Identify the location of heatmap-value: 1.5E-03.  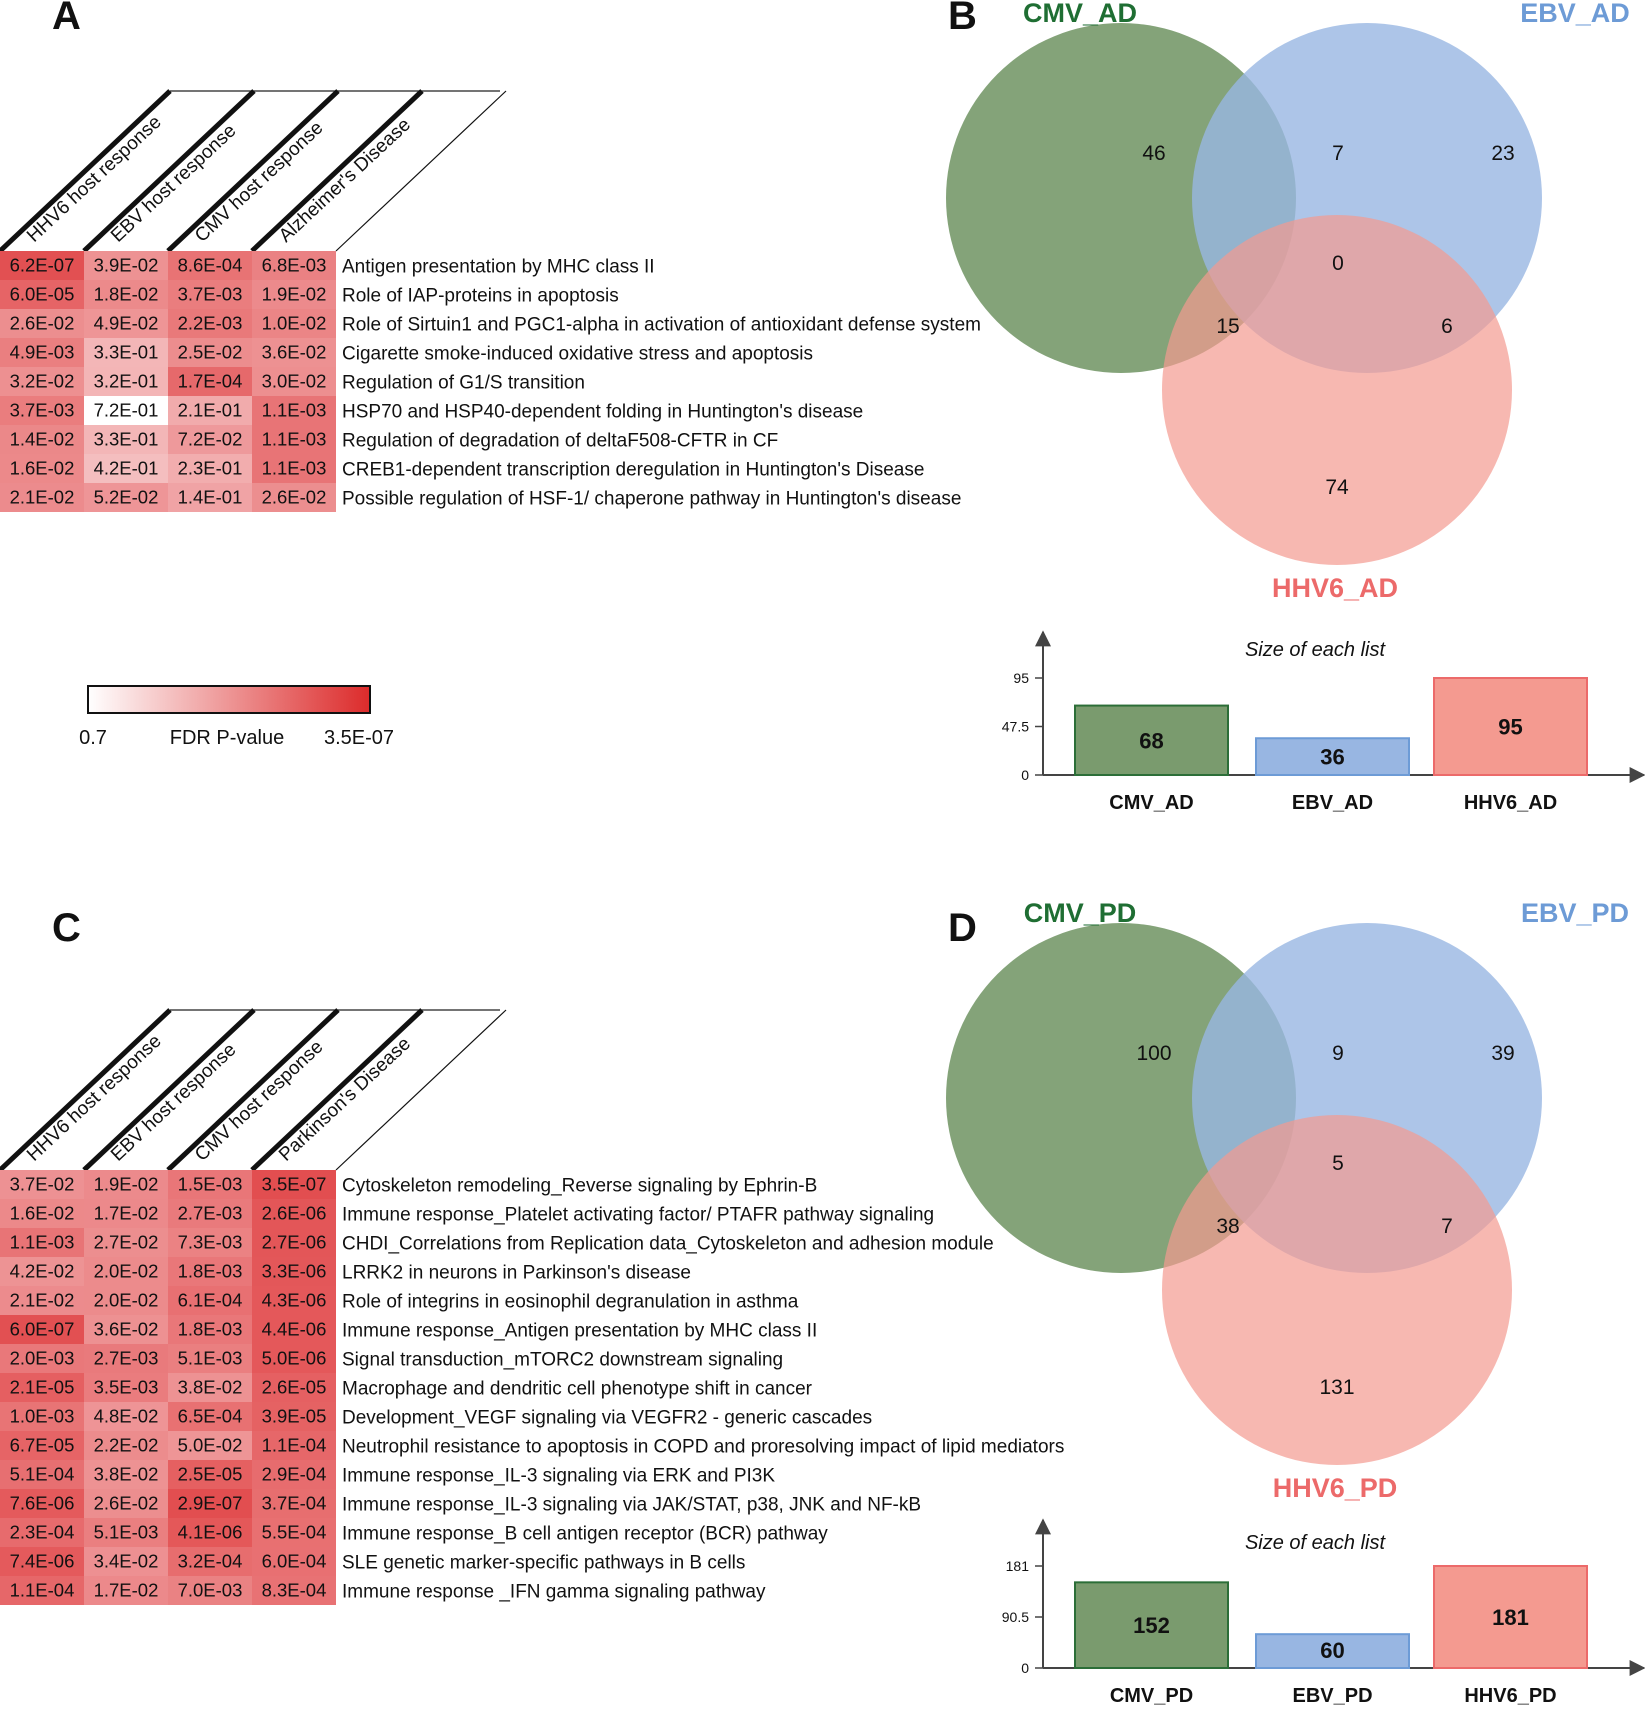
(210, 1184).